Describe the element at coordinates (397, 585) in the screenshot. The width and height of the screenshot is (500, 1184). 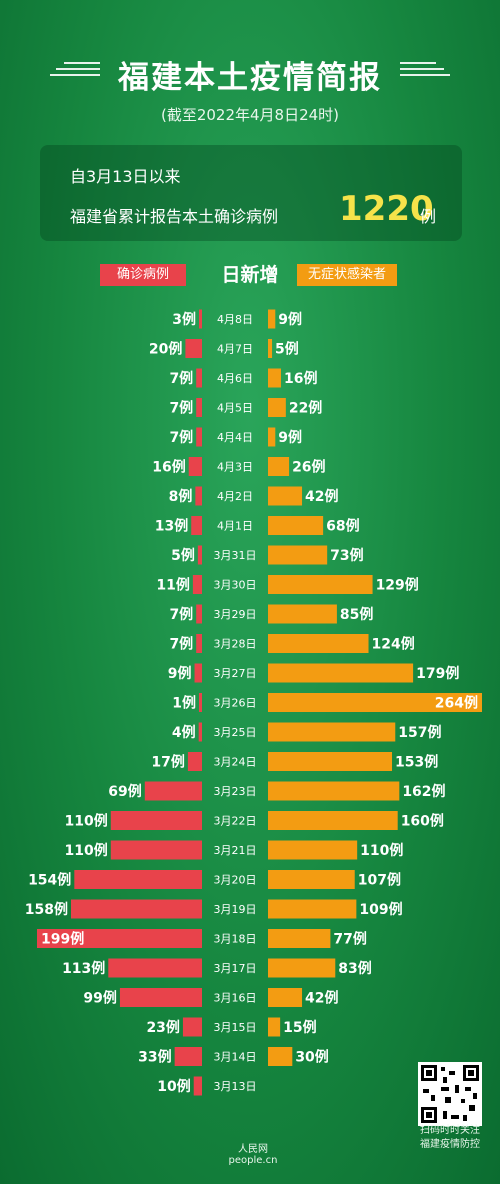
I see `asymptomatic-value-label: 129例` at that location.